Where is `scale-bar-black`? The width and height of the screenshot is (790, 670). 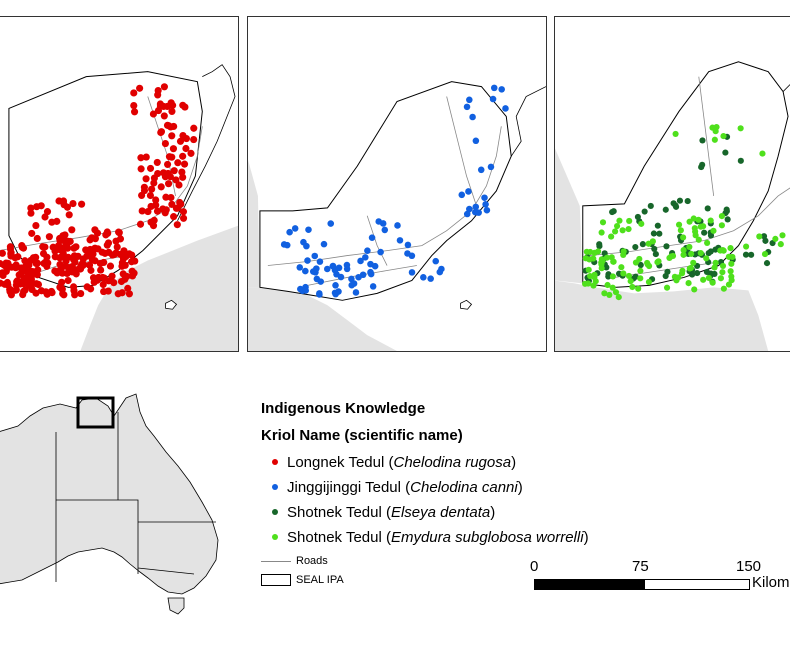
scale-bar-black is located at coordinates (590, 584).